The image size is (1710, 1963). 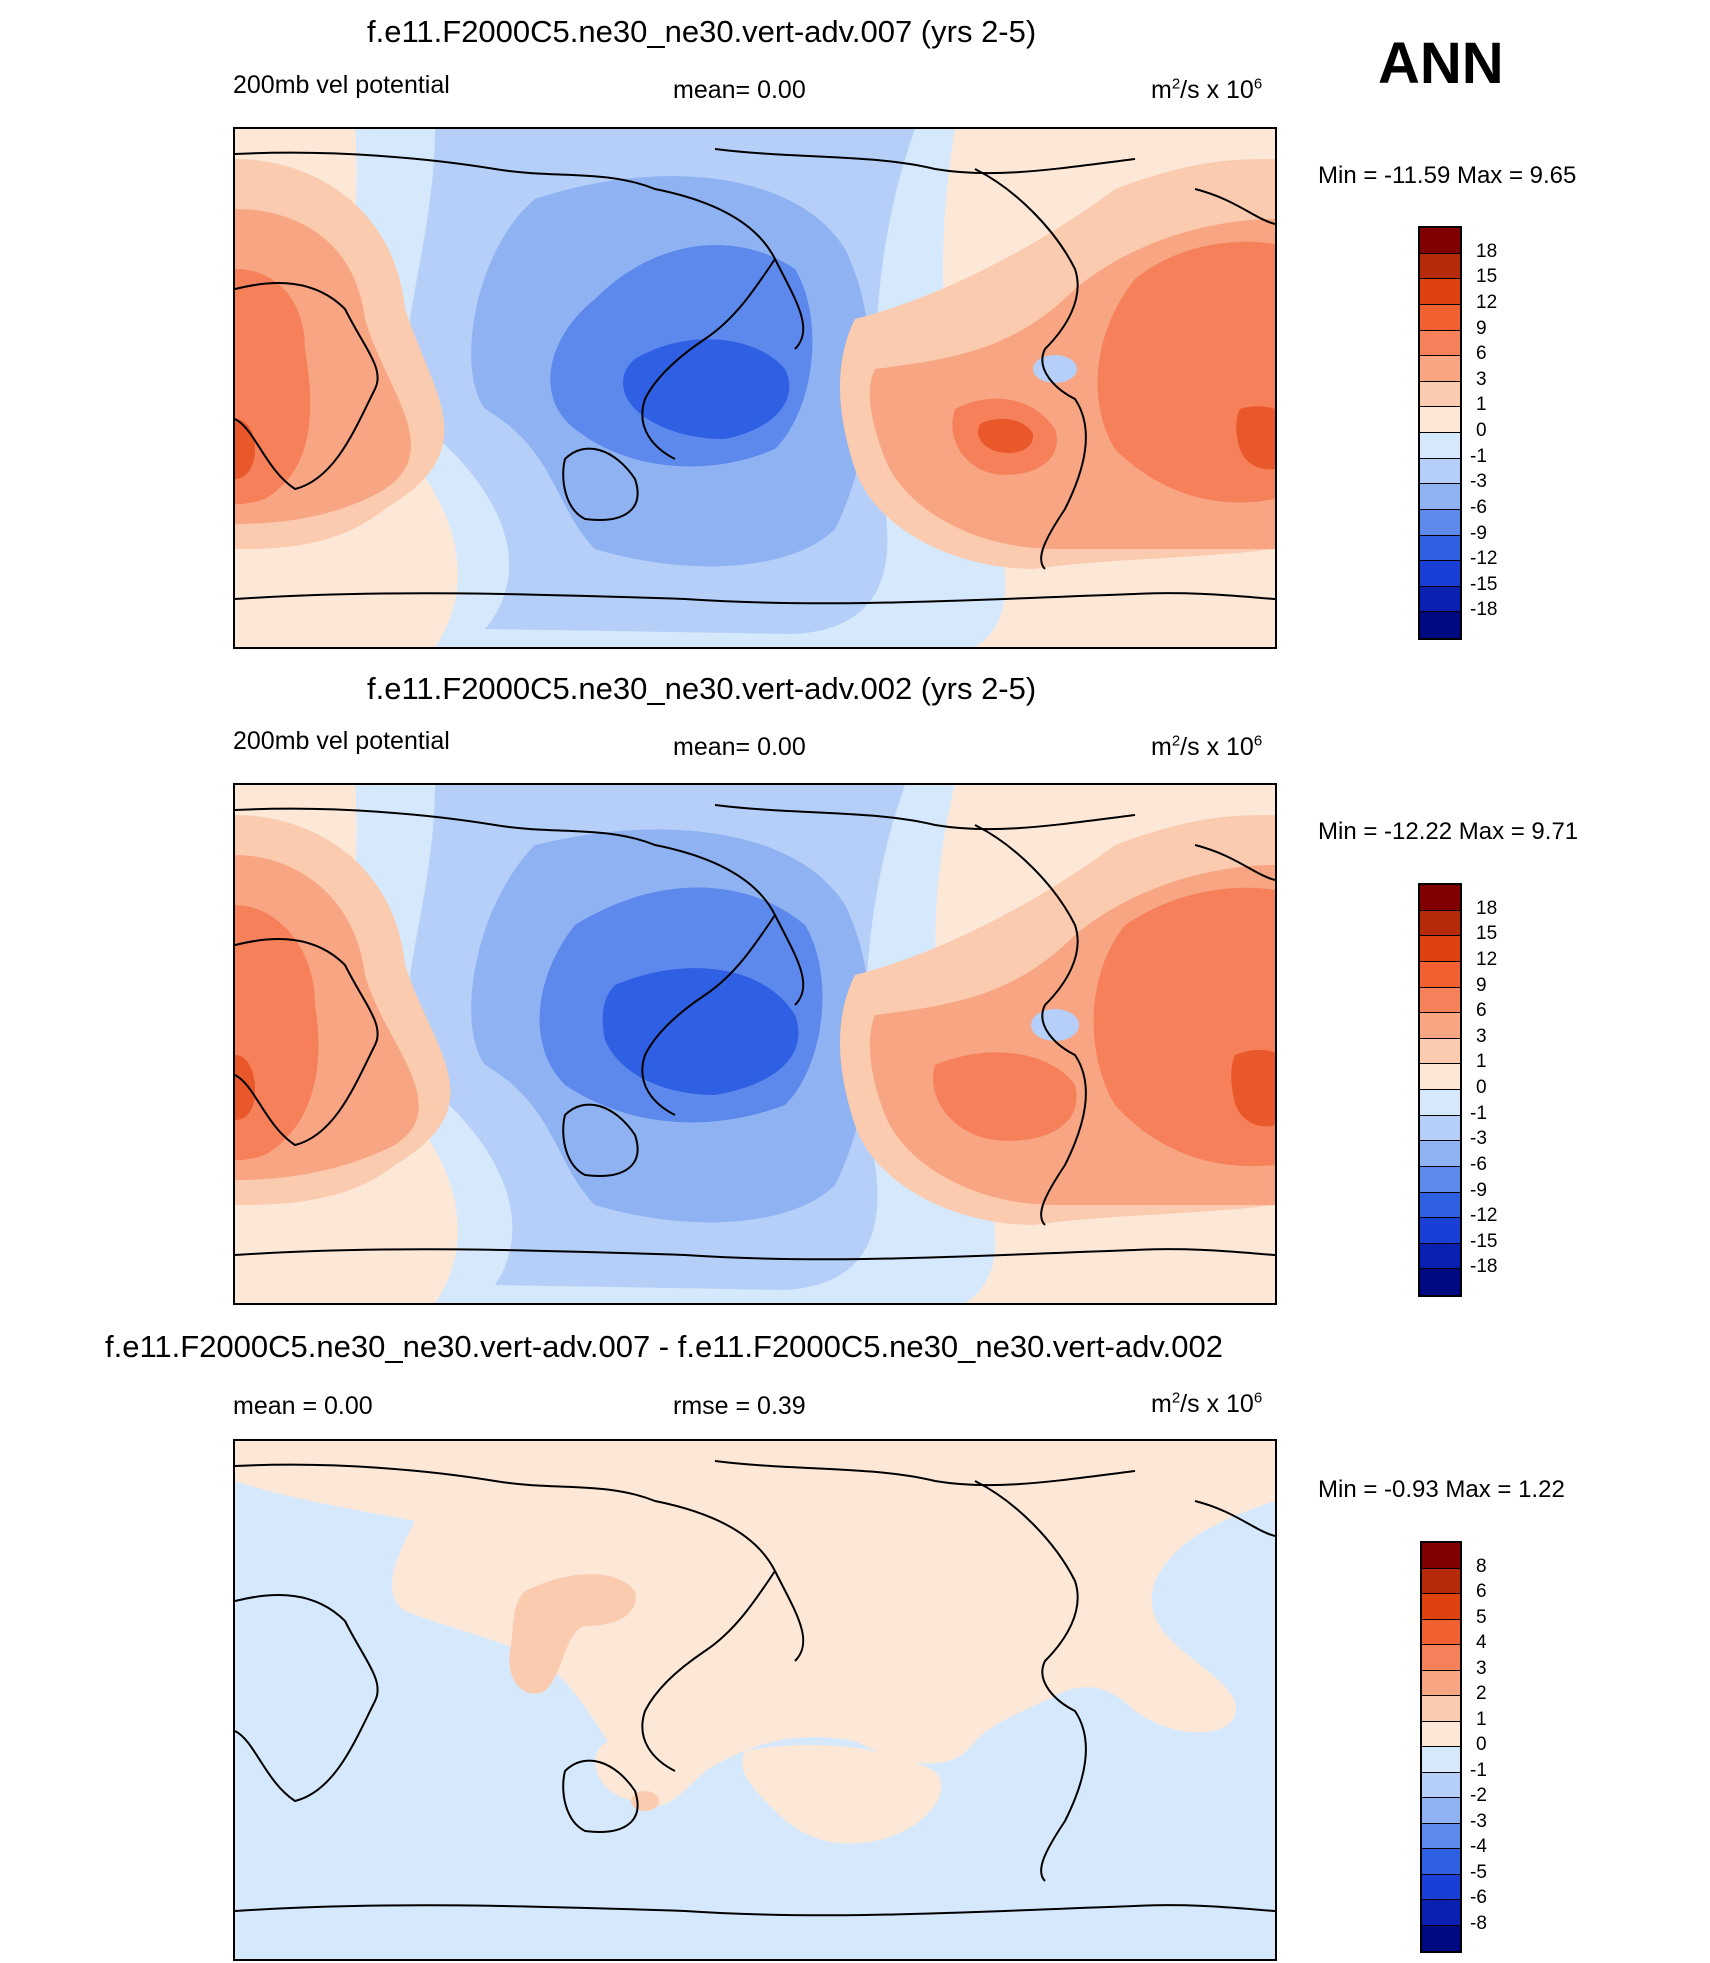 I want to click on panel3-colorbar, so click(x=1441, y=1747).